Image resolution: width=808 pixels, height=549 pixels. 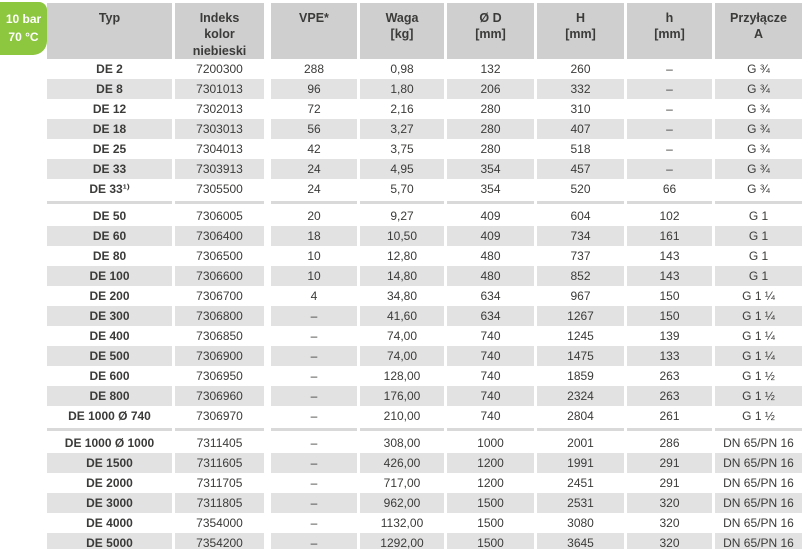 I want to click on cell-indeks: 7306950, so click(x=219, y=375).